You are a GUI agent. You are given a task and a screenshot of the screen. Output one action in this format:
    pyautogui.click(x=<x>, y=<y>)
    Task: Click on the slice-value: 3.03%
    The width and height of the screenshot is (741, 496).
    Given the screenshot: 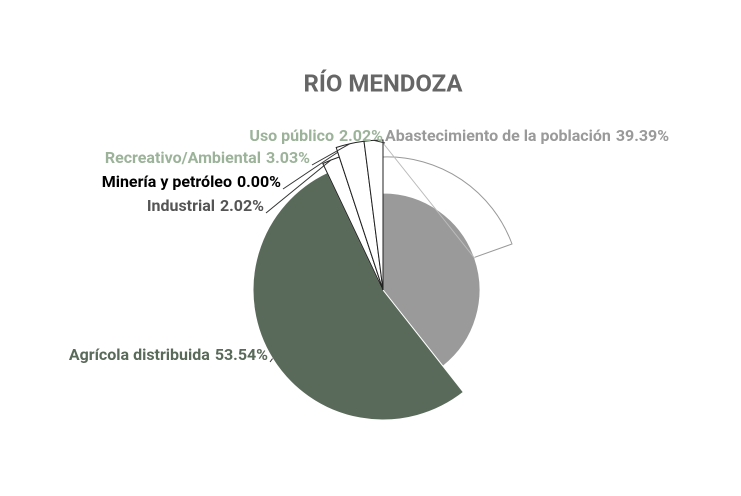 What is the action you would take?
    pyautogui.click(x=288, y=157)
    